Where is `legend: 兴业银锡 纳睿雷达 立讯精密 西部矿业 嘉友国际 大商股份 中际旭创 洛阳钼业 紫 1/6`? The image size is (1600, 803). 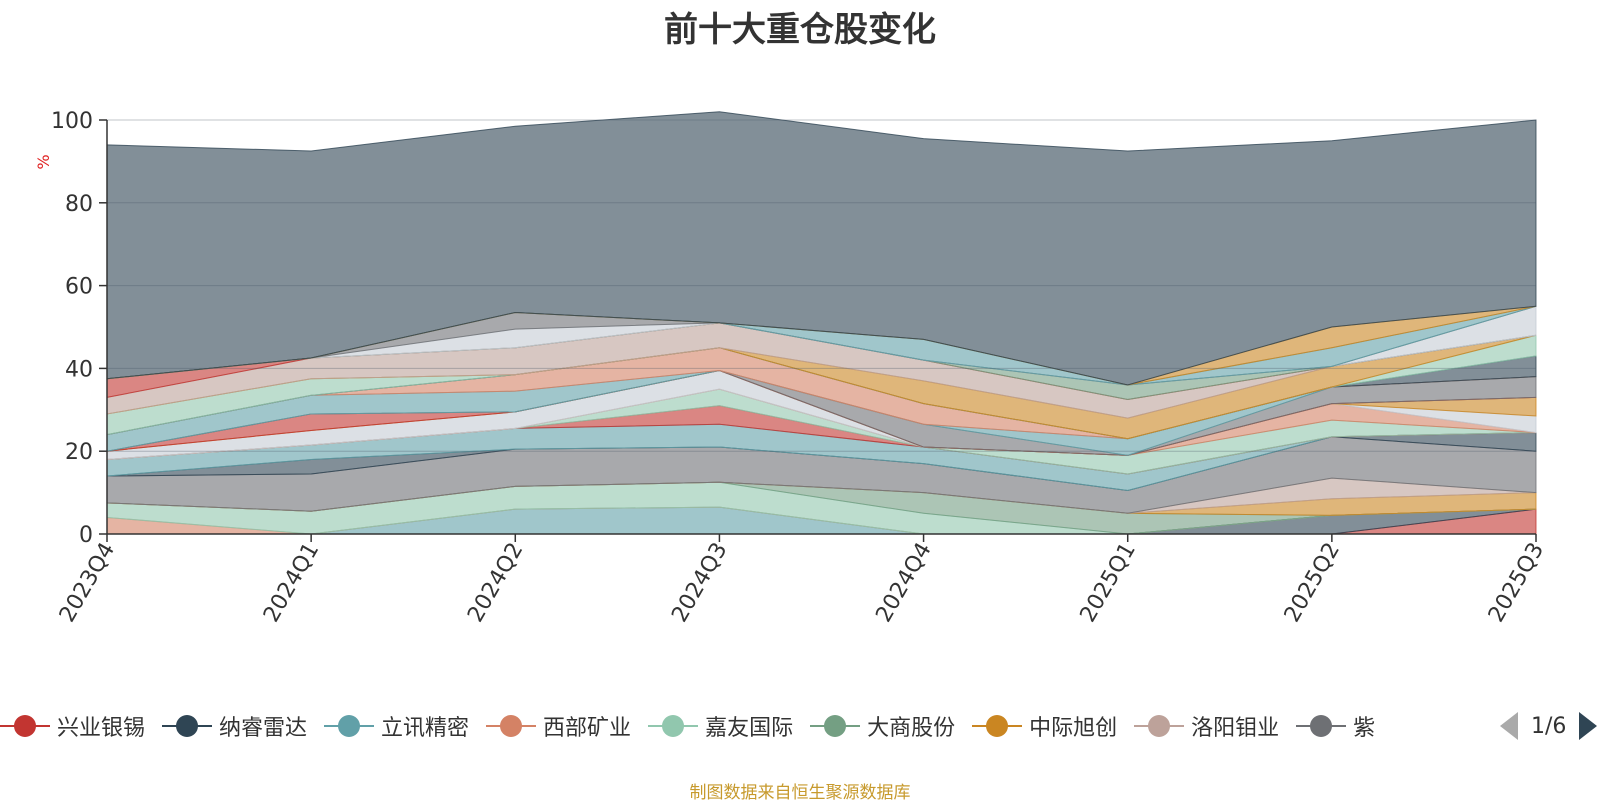
legend: 兴业银锡 纳睿雷达 立讯精密 西部矿业 嘉友国际 大商股份 中际旭创 洛阳钼业 紫 1/6 is located at coordinates (800, 726).